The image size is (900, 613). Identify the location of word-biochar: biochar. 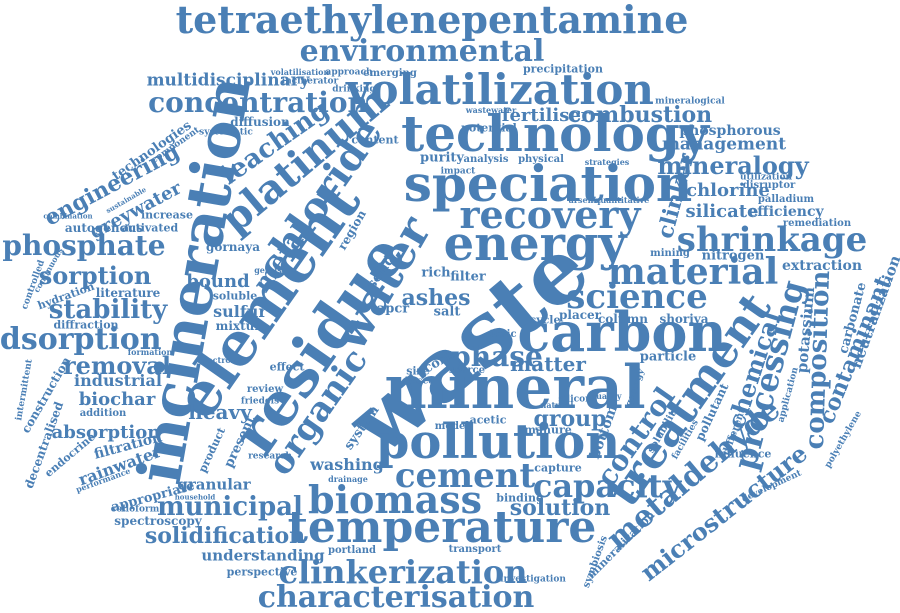
(117, 399).